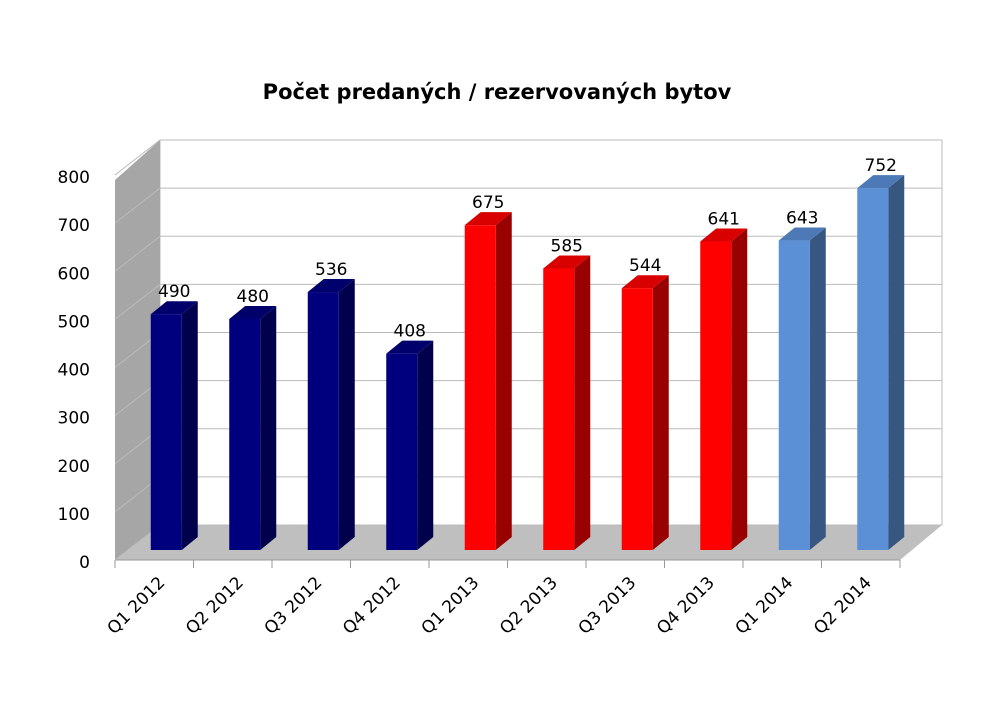 The width and height of the screenshot is (999, 706). What do you see at coordinates (74, 467) in the screenshot?
I see `y-tick-label: 200` at bounding box center [74, 467].